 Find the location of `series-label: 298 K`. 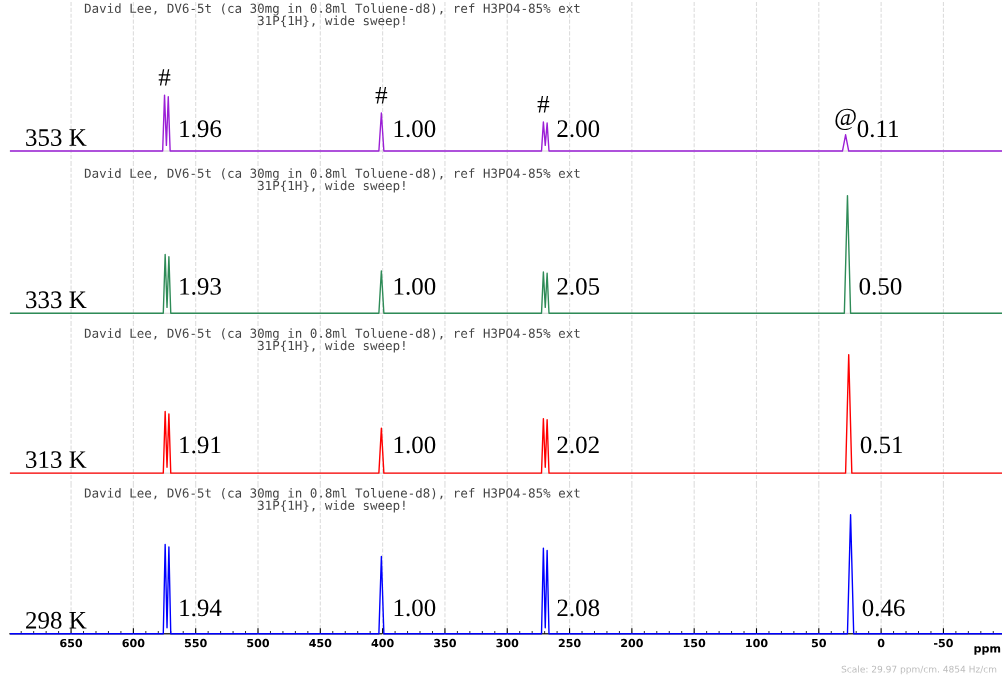

series-label: 298 K is located at coordinates (56, 620).